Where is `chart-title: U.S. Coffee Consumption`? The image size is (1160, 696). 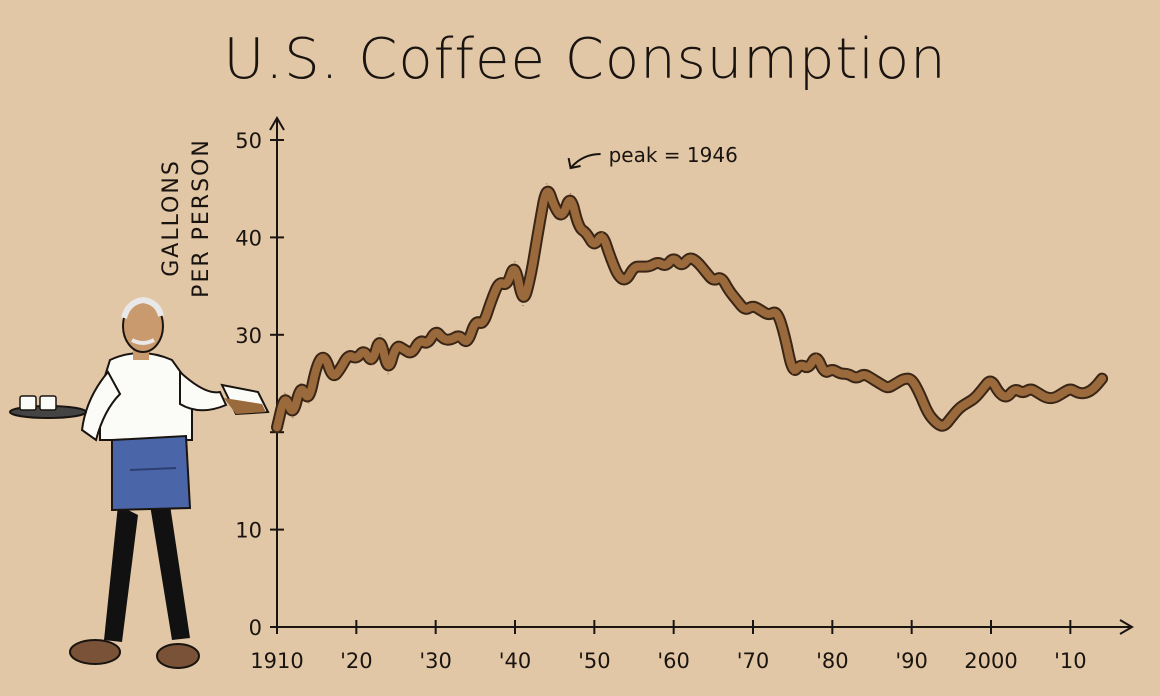 chart-title: U.S. Coffee Consumption is located at coordinates (584, 59).